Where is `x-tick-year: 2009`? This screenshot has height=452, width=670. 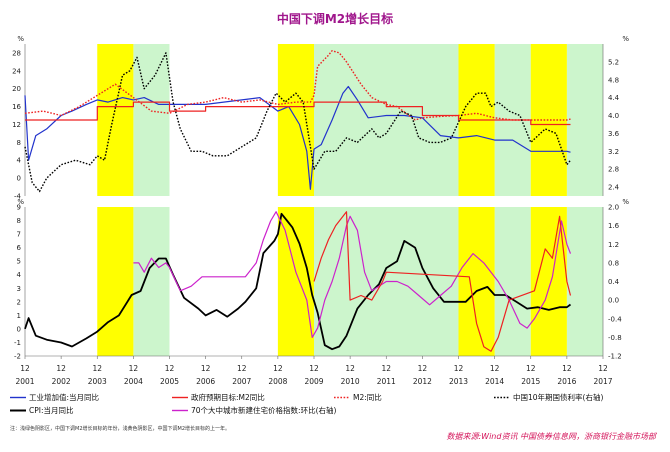 x-tick-year: 2009 is located at coordinates (313, 381).